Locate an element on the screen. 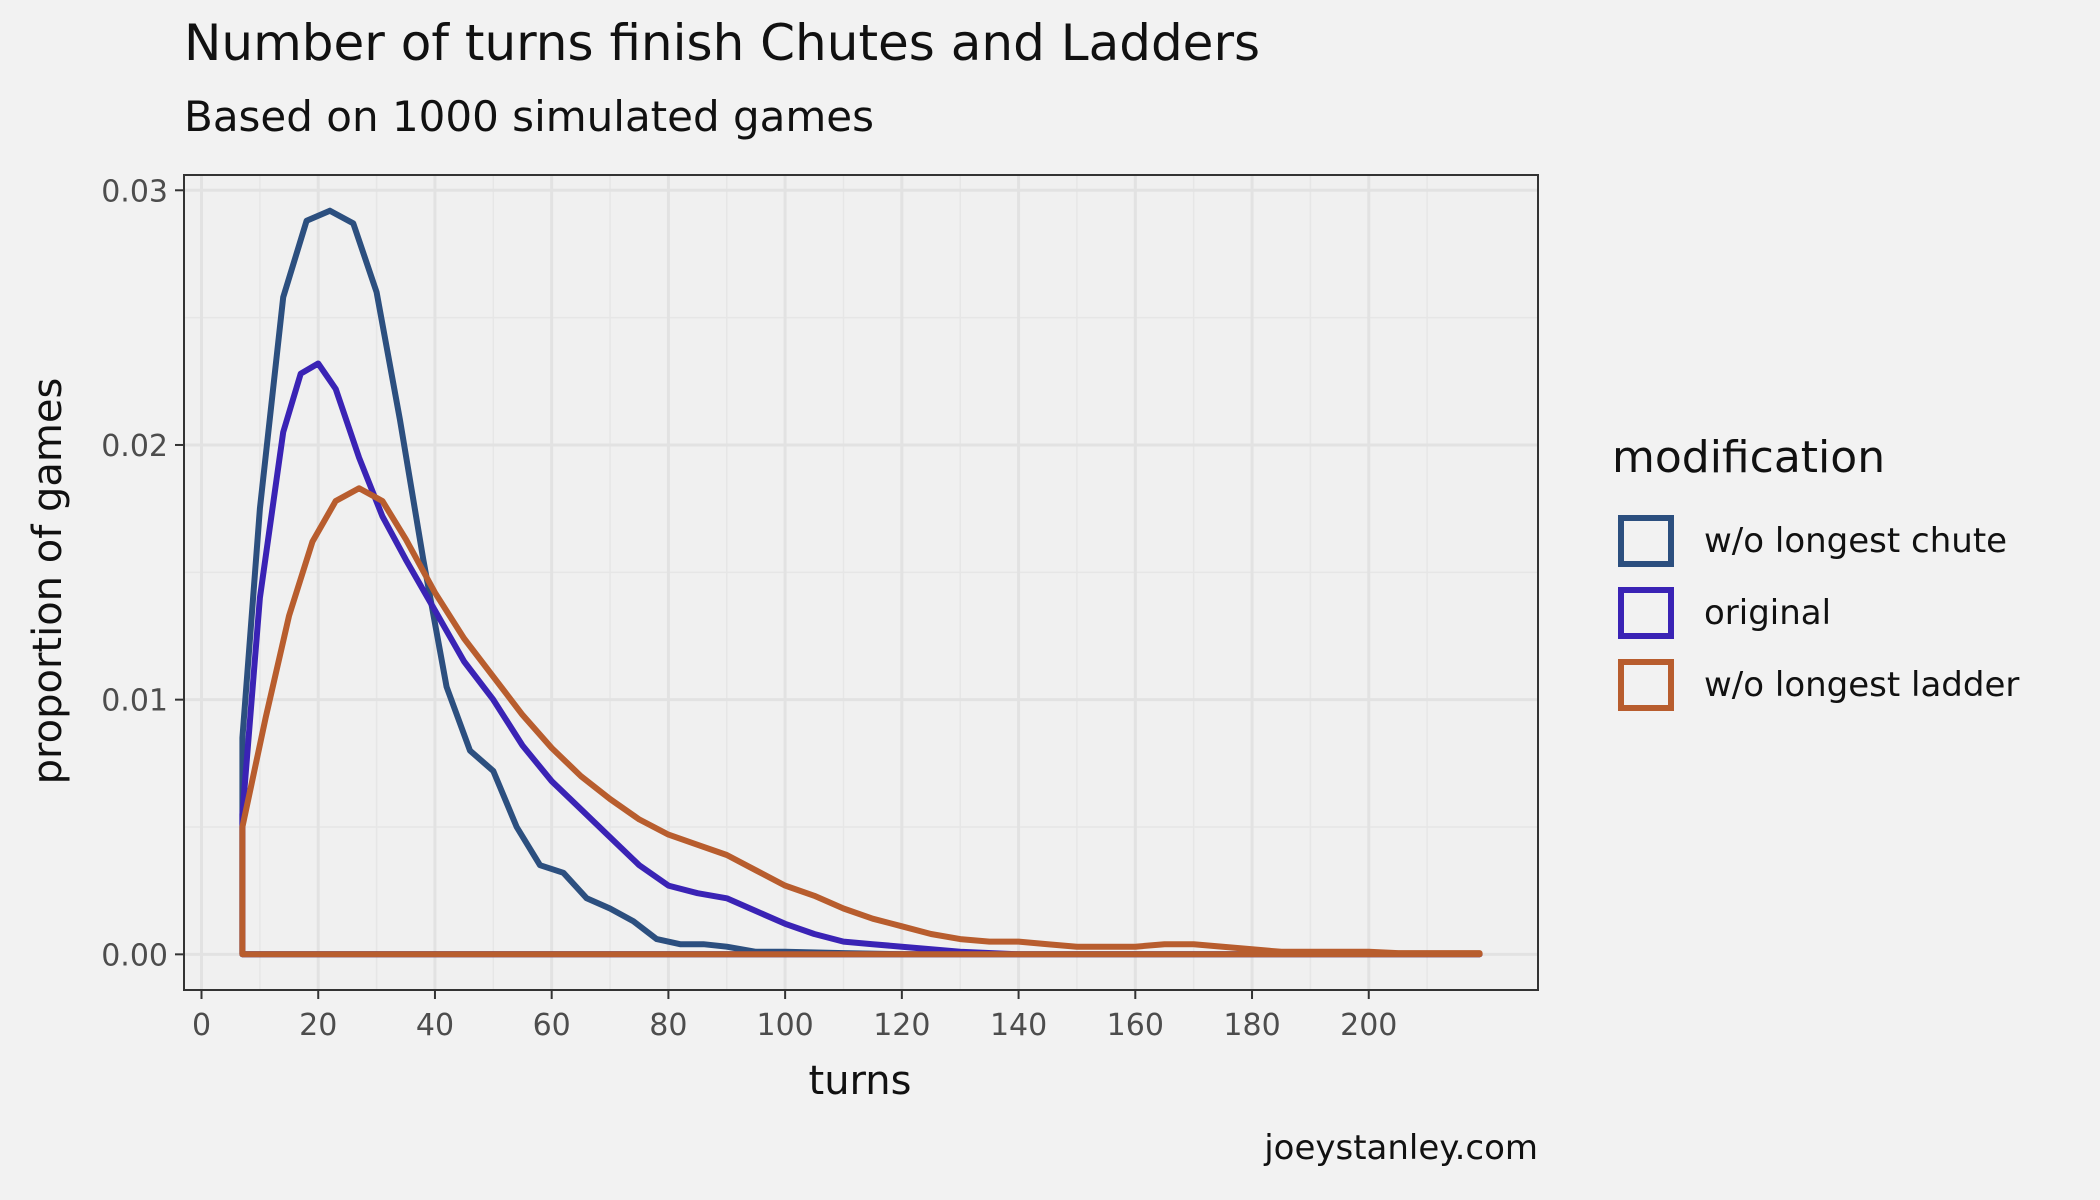  caption: joeystanley.com is located at coordinates (1401, 1148).